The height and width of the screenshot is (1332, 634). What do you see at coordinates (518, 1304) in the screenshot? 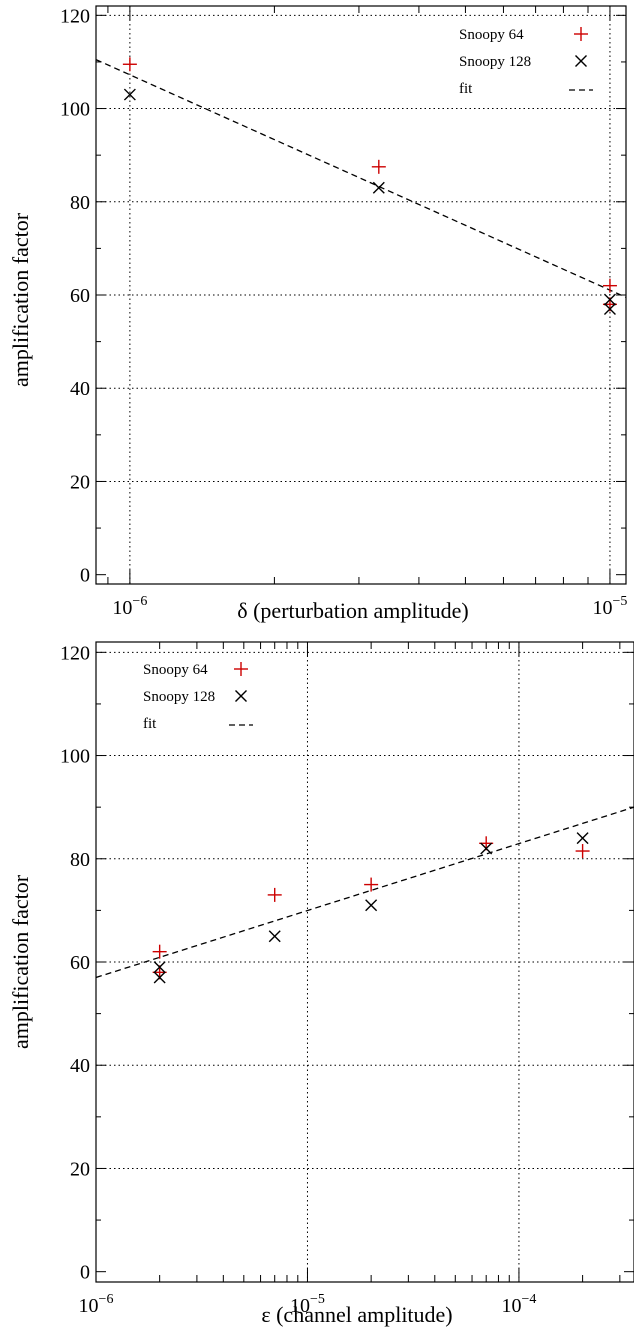
I see `x-tick-label: 10⁻⁴` at bounding box center [518, 1304].